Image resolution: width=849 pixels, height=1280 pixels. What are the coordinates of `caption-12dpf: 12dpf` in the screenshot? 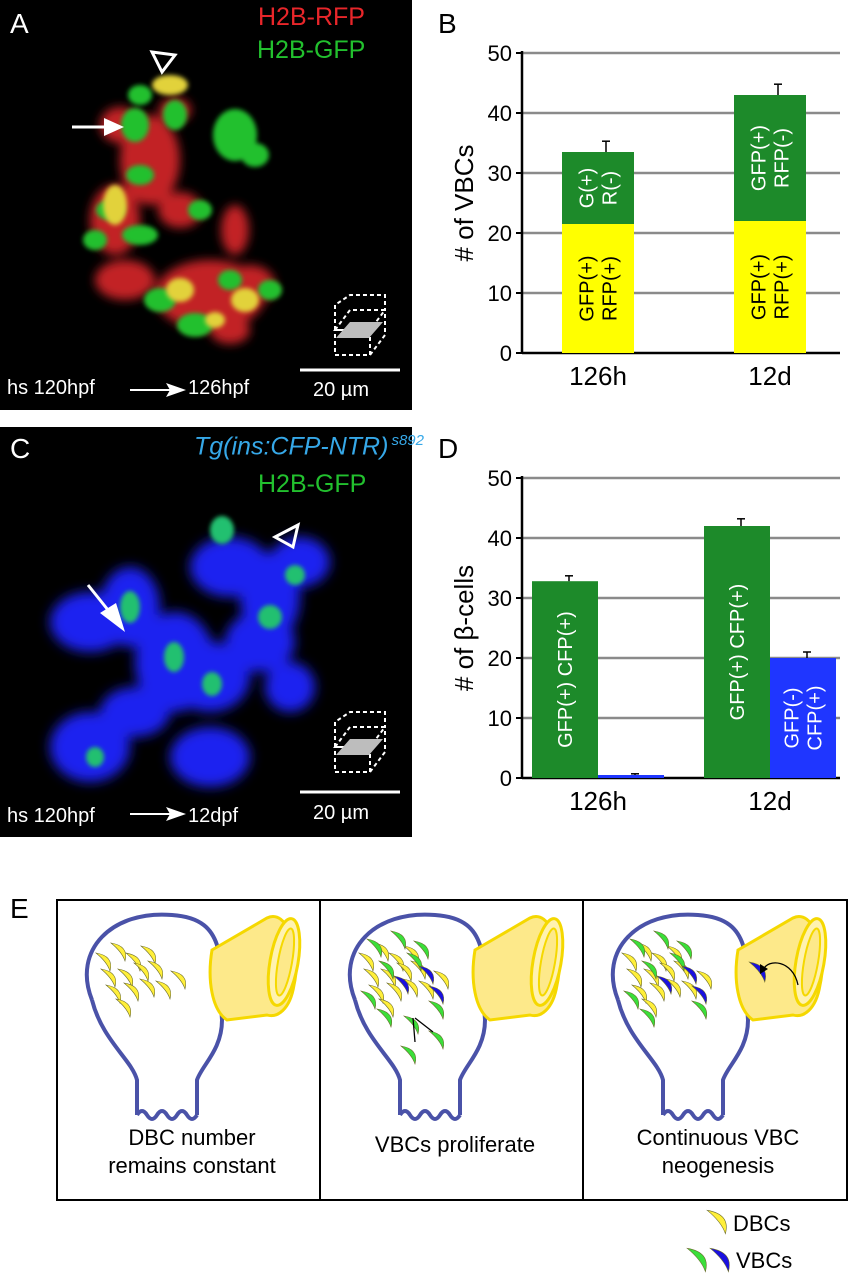 It's located at (213, 816).